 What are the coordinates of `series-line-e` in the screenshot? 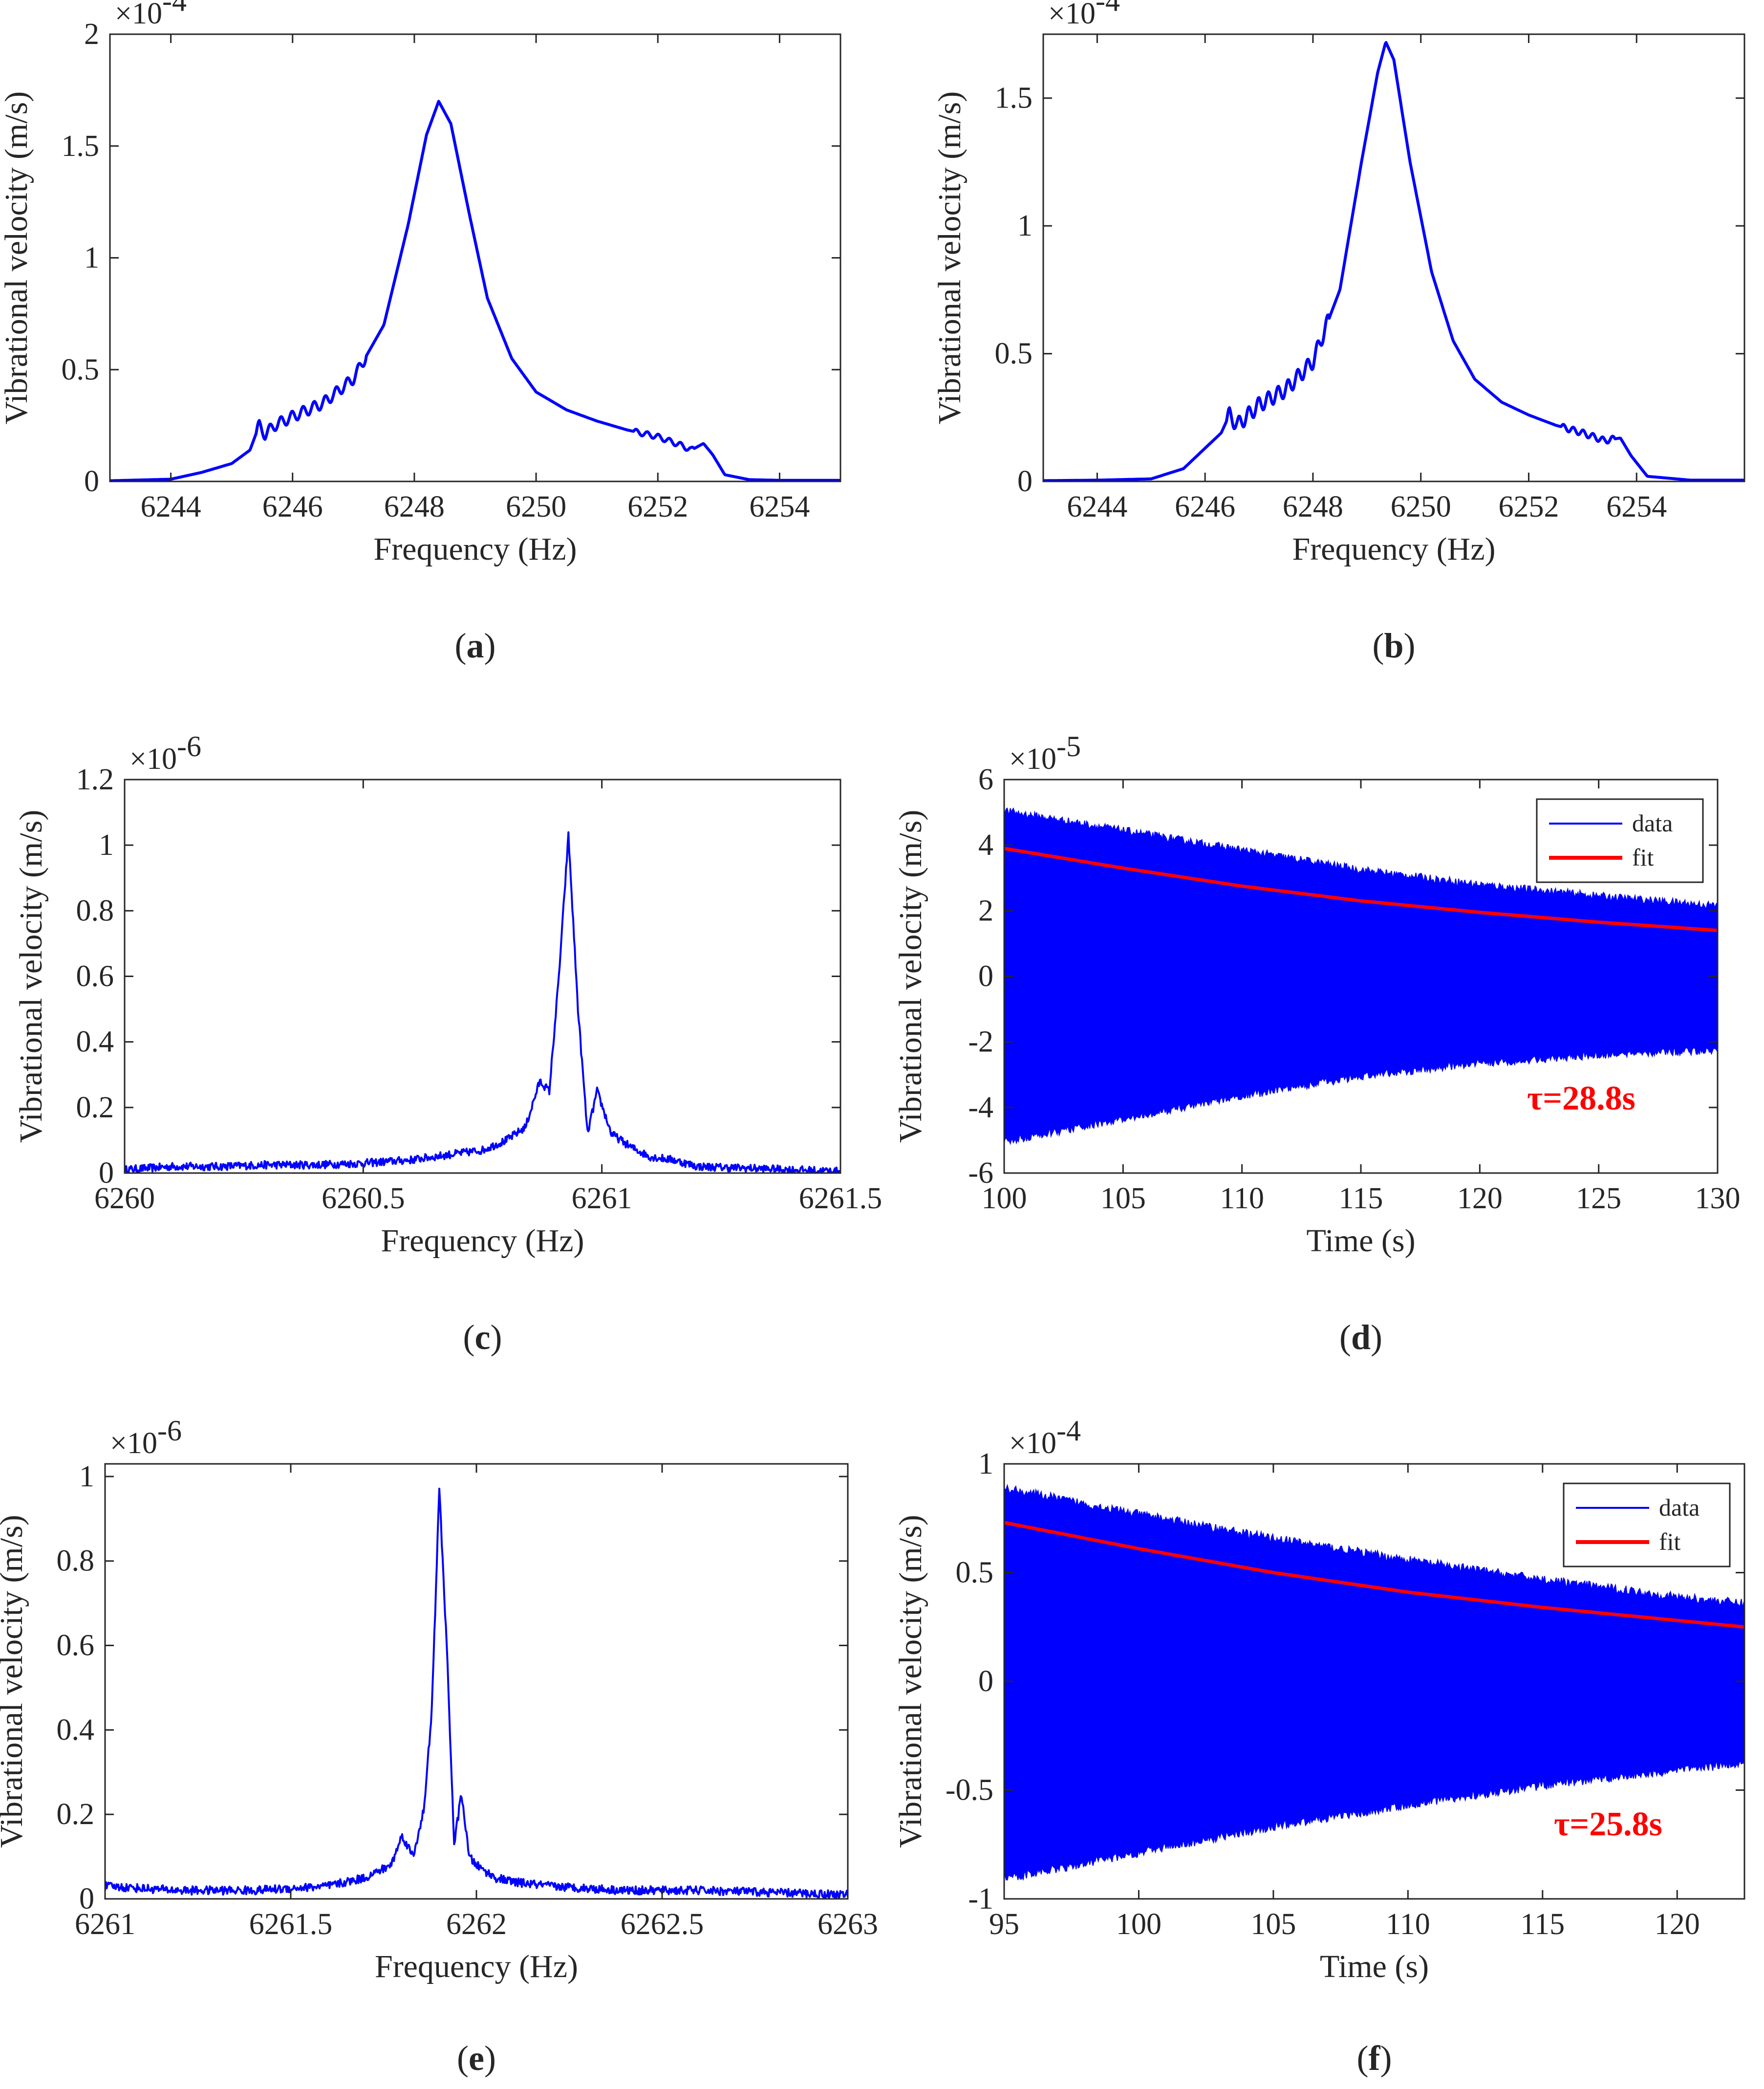 It's located at (476, 1693).